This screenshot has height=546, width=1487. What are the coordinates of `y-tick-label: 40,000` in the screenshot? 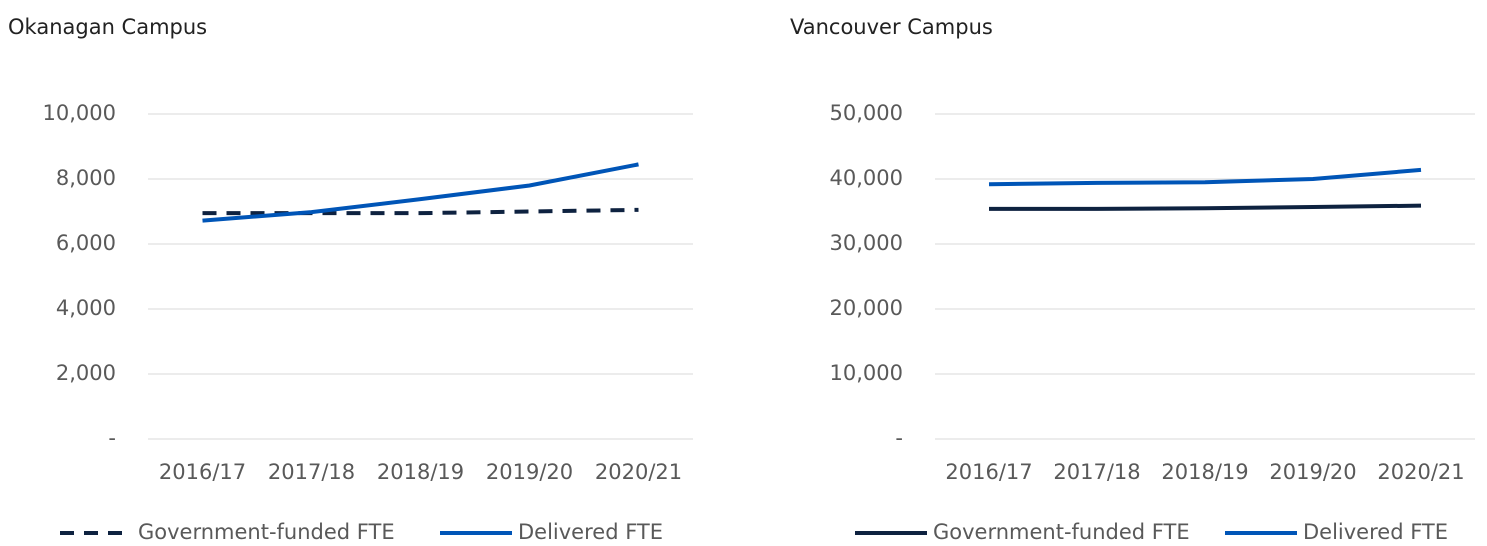 It's located at (866, 178).